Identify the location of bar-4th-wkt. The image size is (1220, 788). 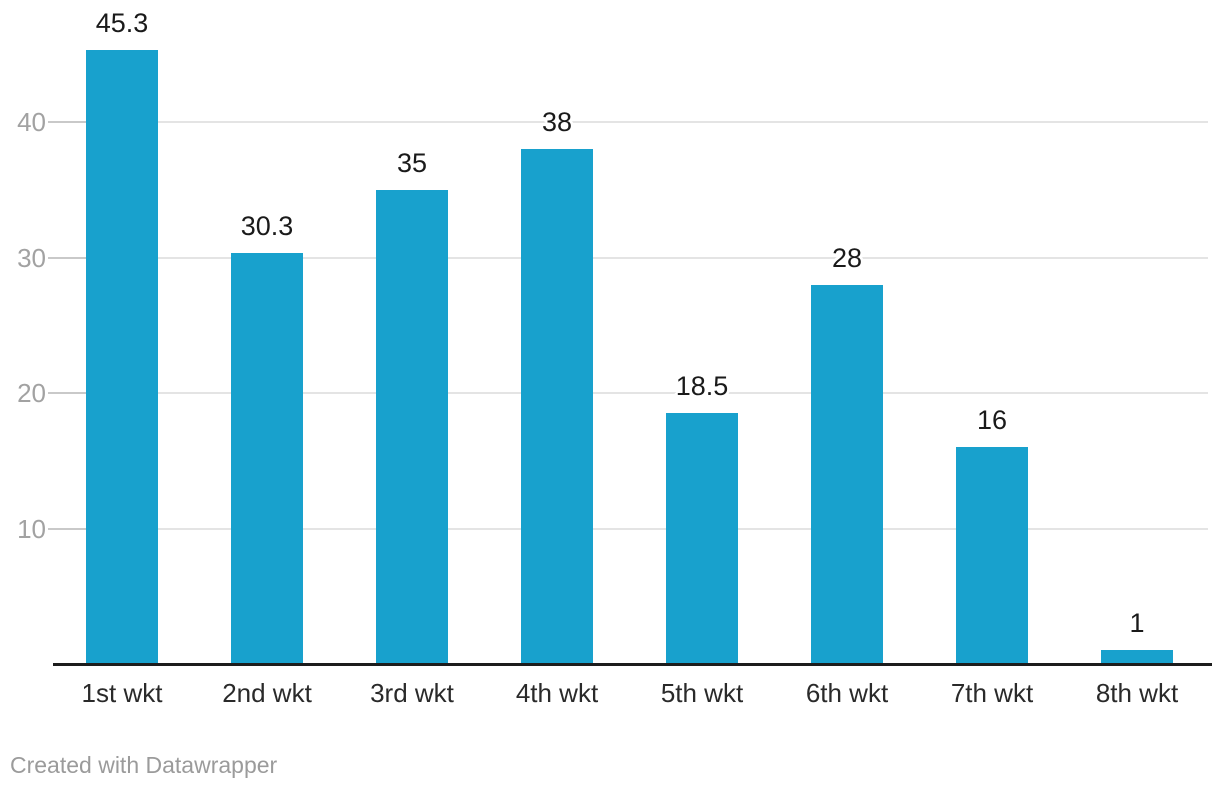
(557, 406).